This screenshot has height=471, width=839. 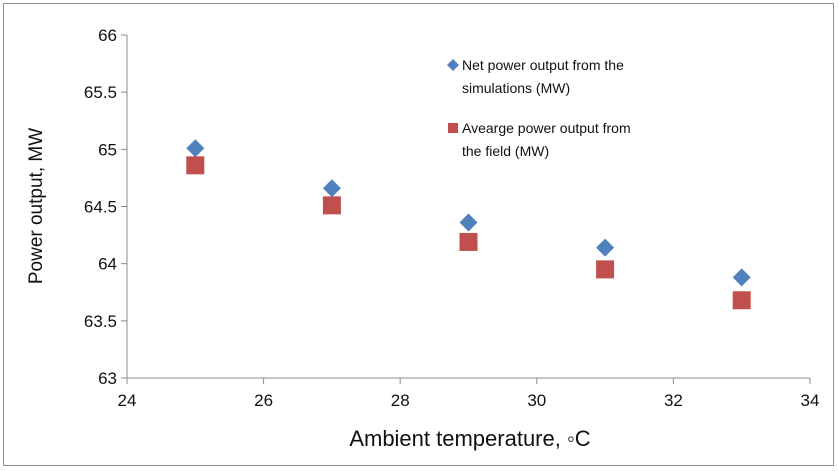 What do you see at coordinates (453, 65) in the screenshot?
I see `legend-marker-diamond` at bounding box center [453, 65].